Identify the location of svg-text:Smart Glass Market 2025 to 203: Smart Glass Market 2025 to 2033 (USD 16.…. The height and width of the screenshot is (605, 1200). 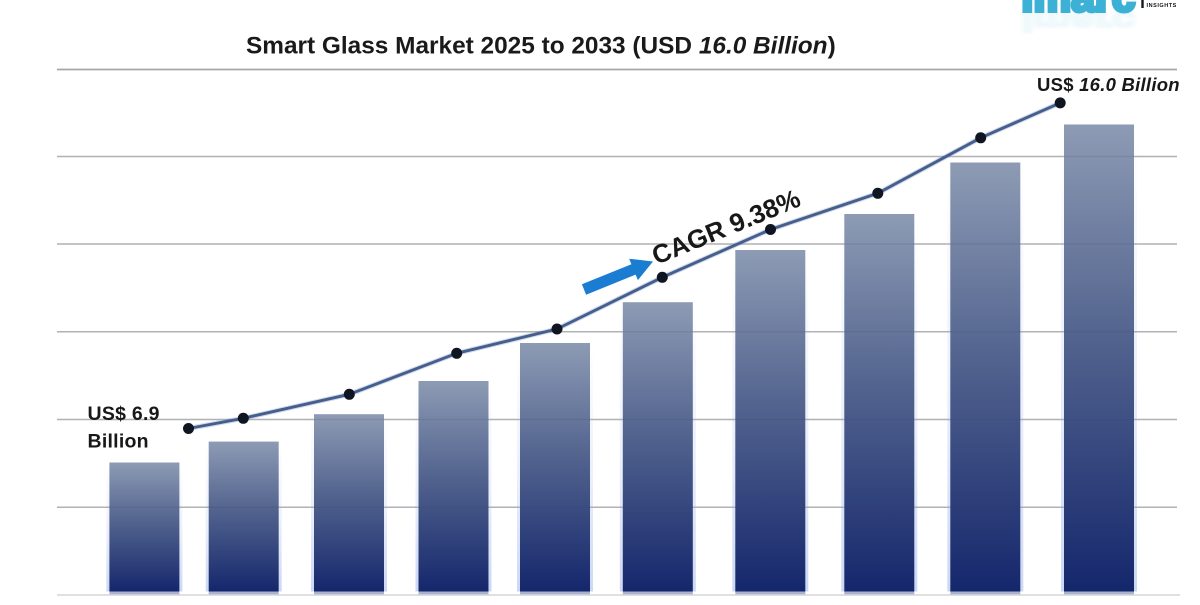
(541, 46).